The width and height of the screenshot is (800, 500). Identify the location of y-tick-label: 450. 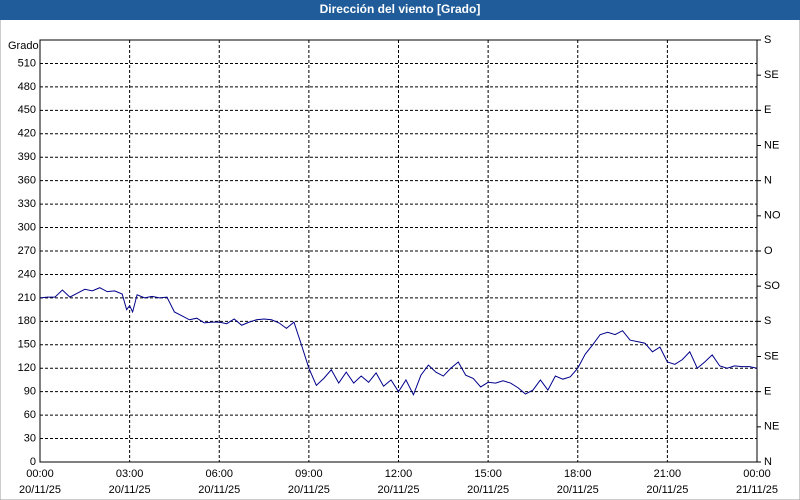
(27, 110).